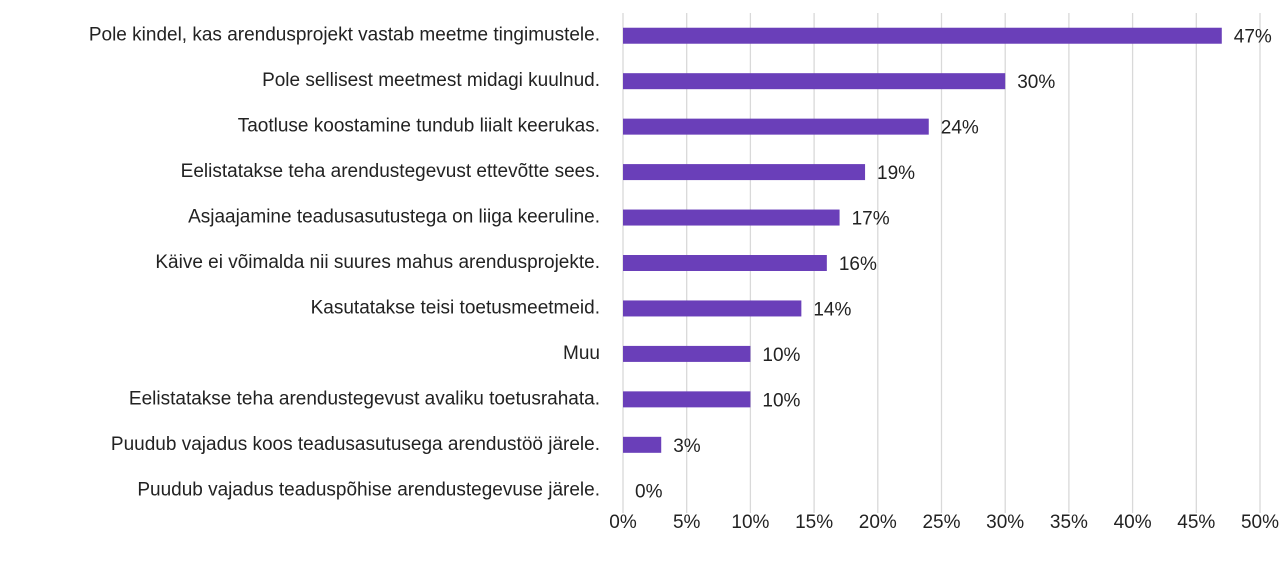  I want to click on value-label: 30%, so click(1036, 82).